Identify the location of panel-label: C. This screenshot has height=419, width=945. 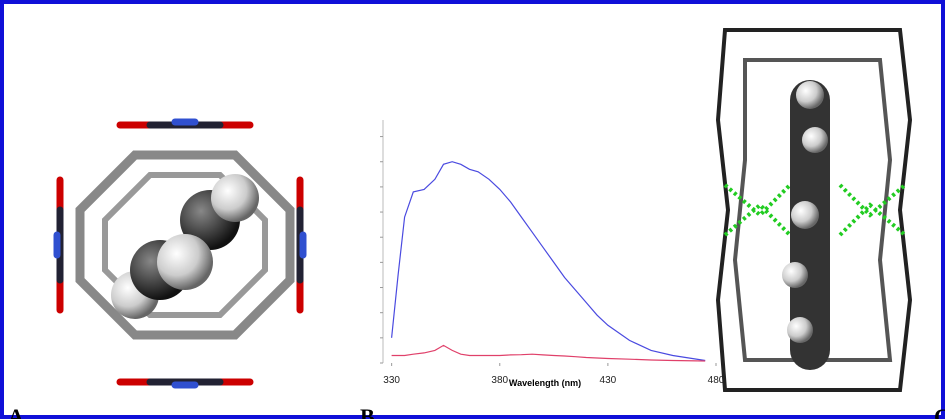
(939, 411).